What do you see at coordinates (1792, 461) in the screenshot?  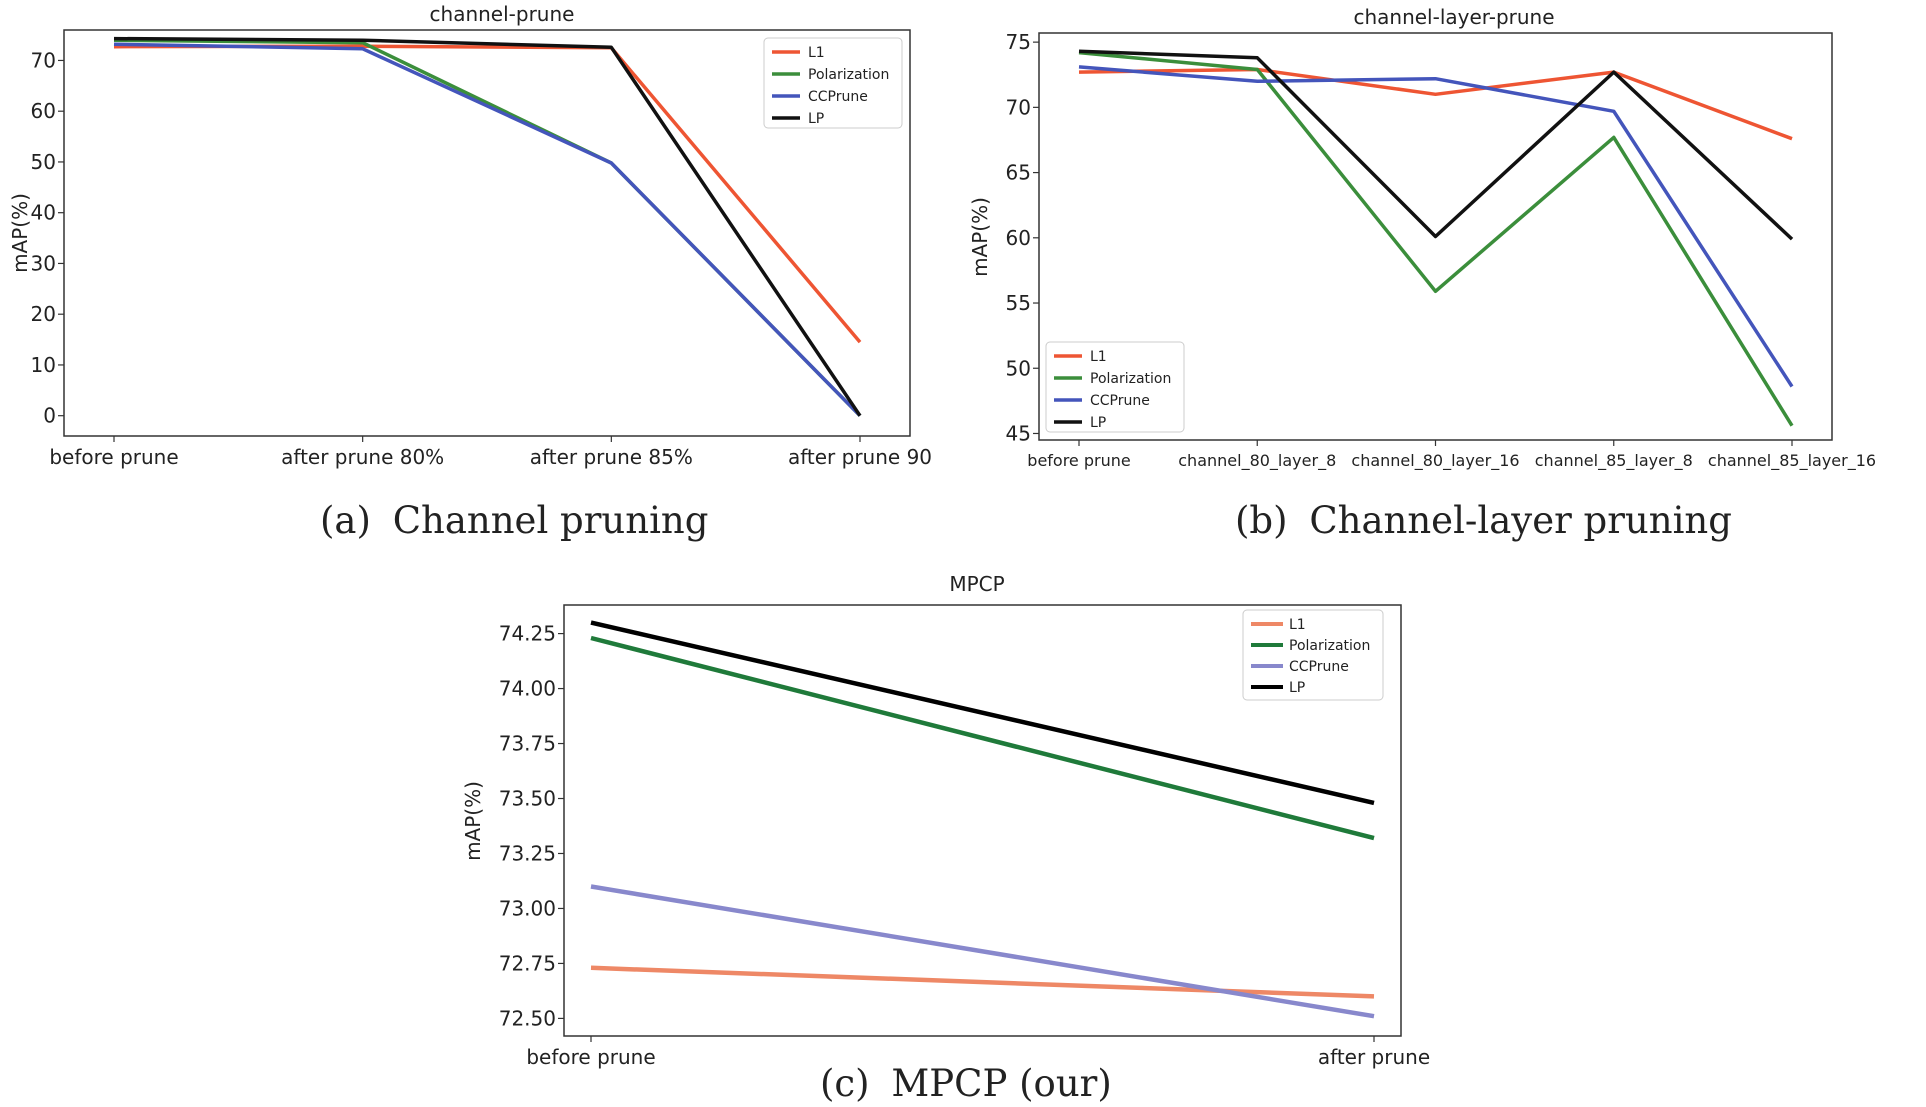 I see `x-tick-label: channel_85_layer_16` at bounding box center [1792, 461].